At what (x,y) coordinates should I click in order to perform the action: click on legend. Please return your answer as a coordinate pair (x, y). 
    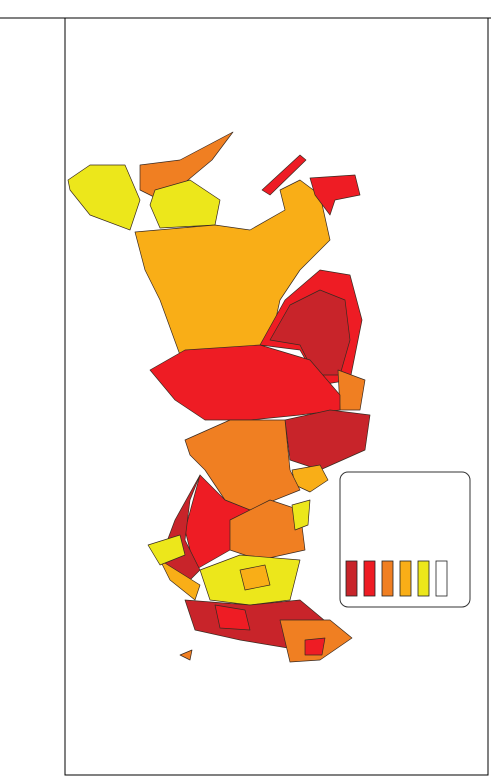
    Looking at the image, I should click on (405, 539).